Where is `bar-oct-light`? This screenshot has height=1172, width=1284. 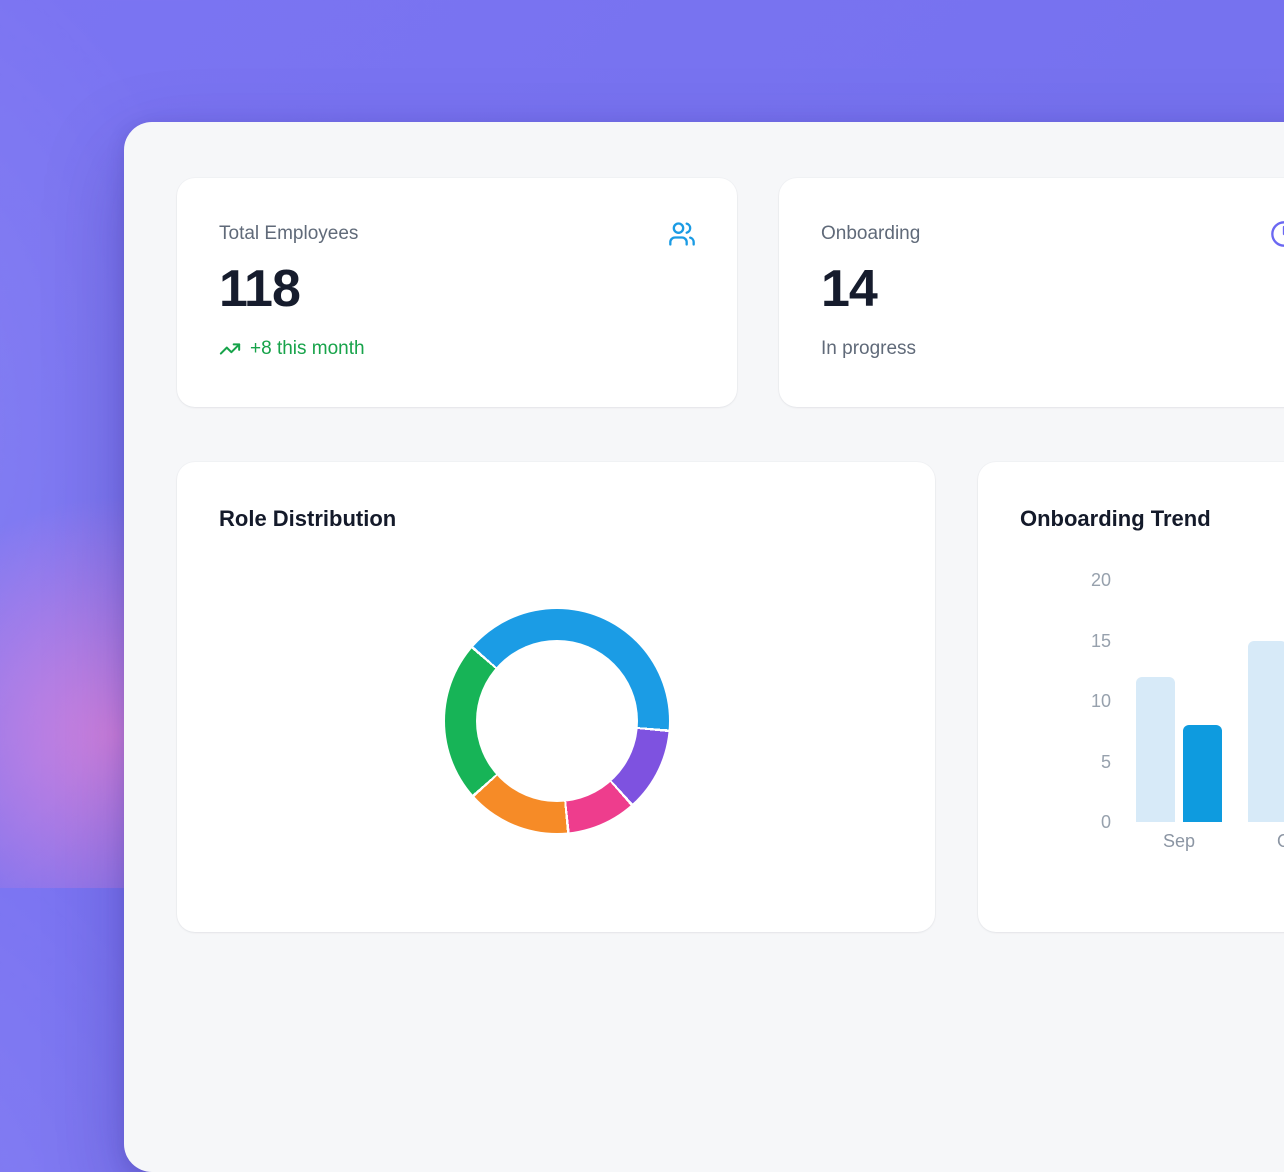
bar-oct-light is located at coordinates (1266, 731).